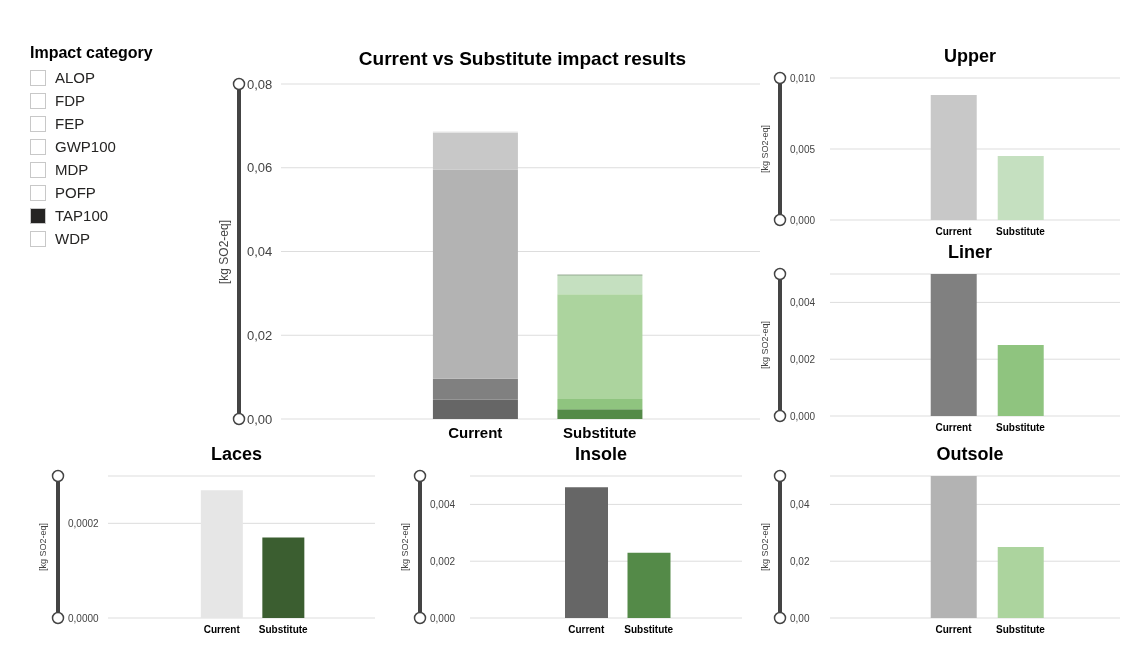  Describe the element at coordinates (236, 454) in the screenshot. I see `chart-title: Laces` at that location.